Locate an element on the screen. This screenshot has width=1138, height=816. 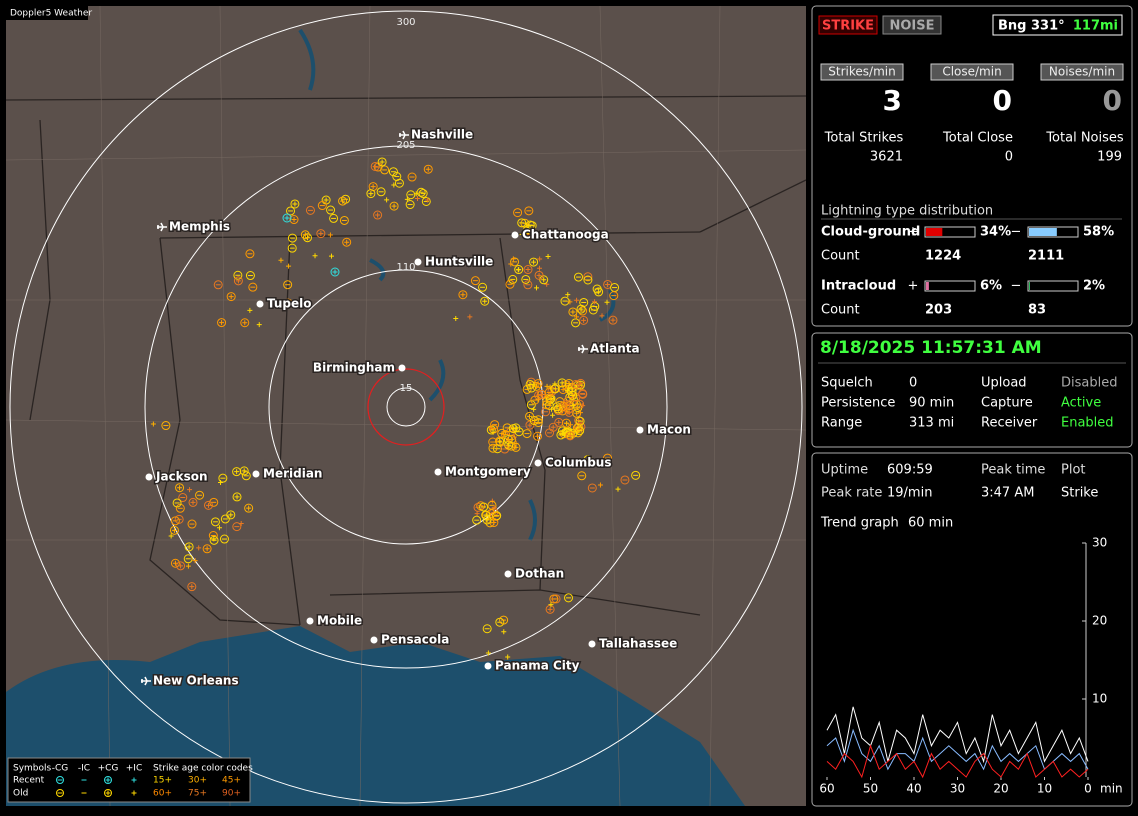
city-label: Pensacola is located at coordinates (415, 640).